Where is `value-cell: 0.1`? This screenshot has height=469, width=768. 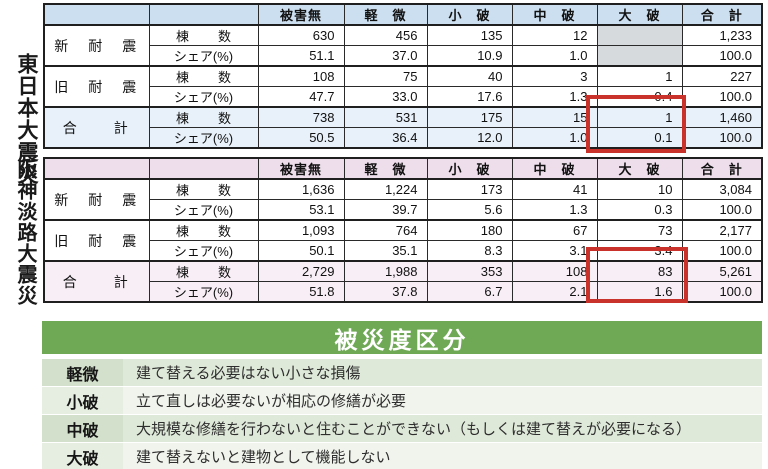 value-cell: 0.1 is located at coordinates (639, 138).